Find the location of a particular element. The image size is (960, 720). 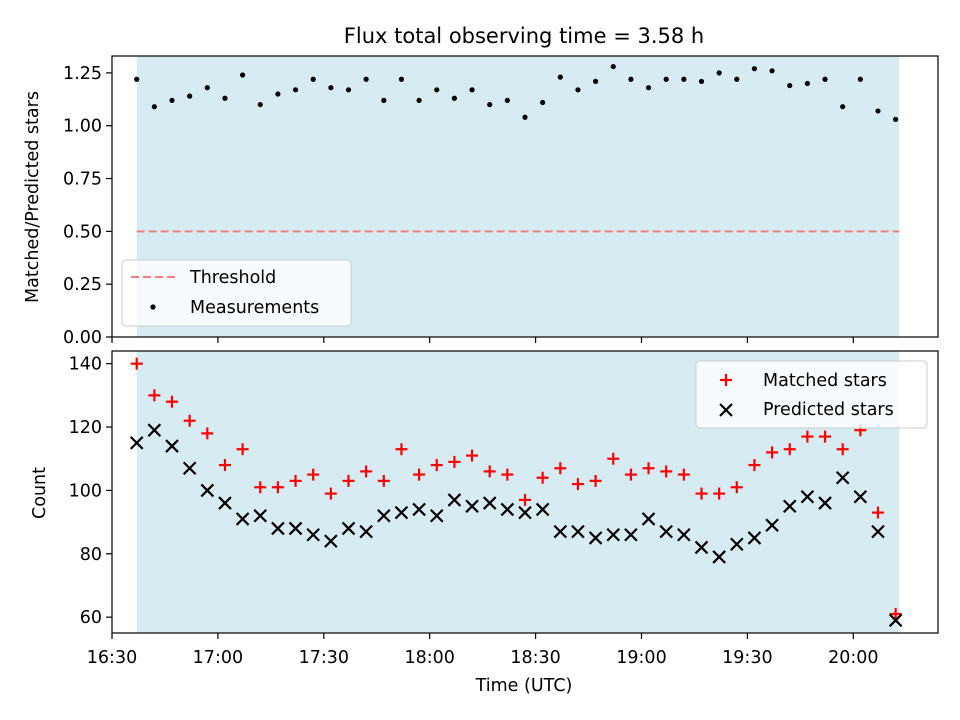

bottom-x-tick-label: 18:30 is located at coordinates (535, 658).